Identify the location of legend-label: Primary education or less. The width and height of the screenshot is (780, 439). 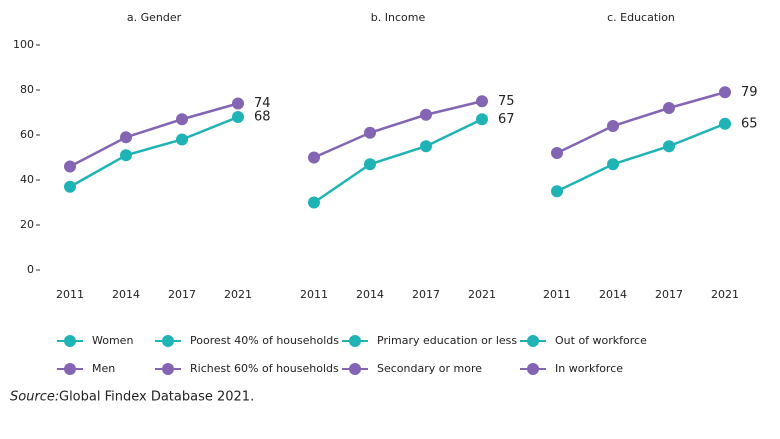
(447, 340).